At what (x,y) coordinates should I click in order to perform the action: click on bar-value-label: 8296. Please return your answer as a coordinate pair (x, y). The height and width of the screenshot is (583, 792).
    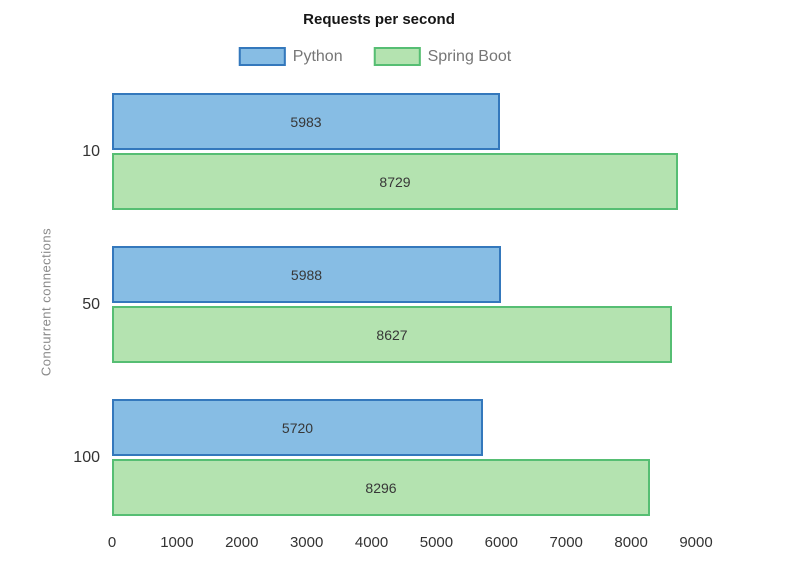
    Looking at the image, I should click on (381, 487).